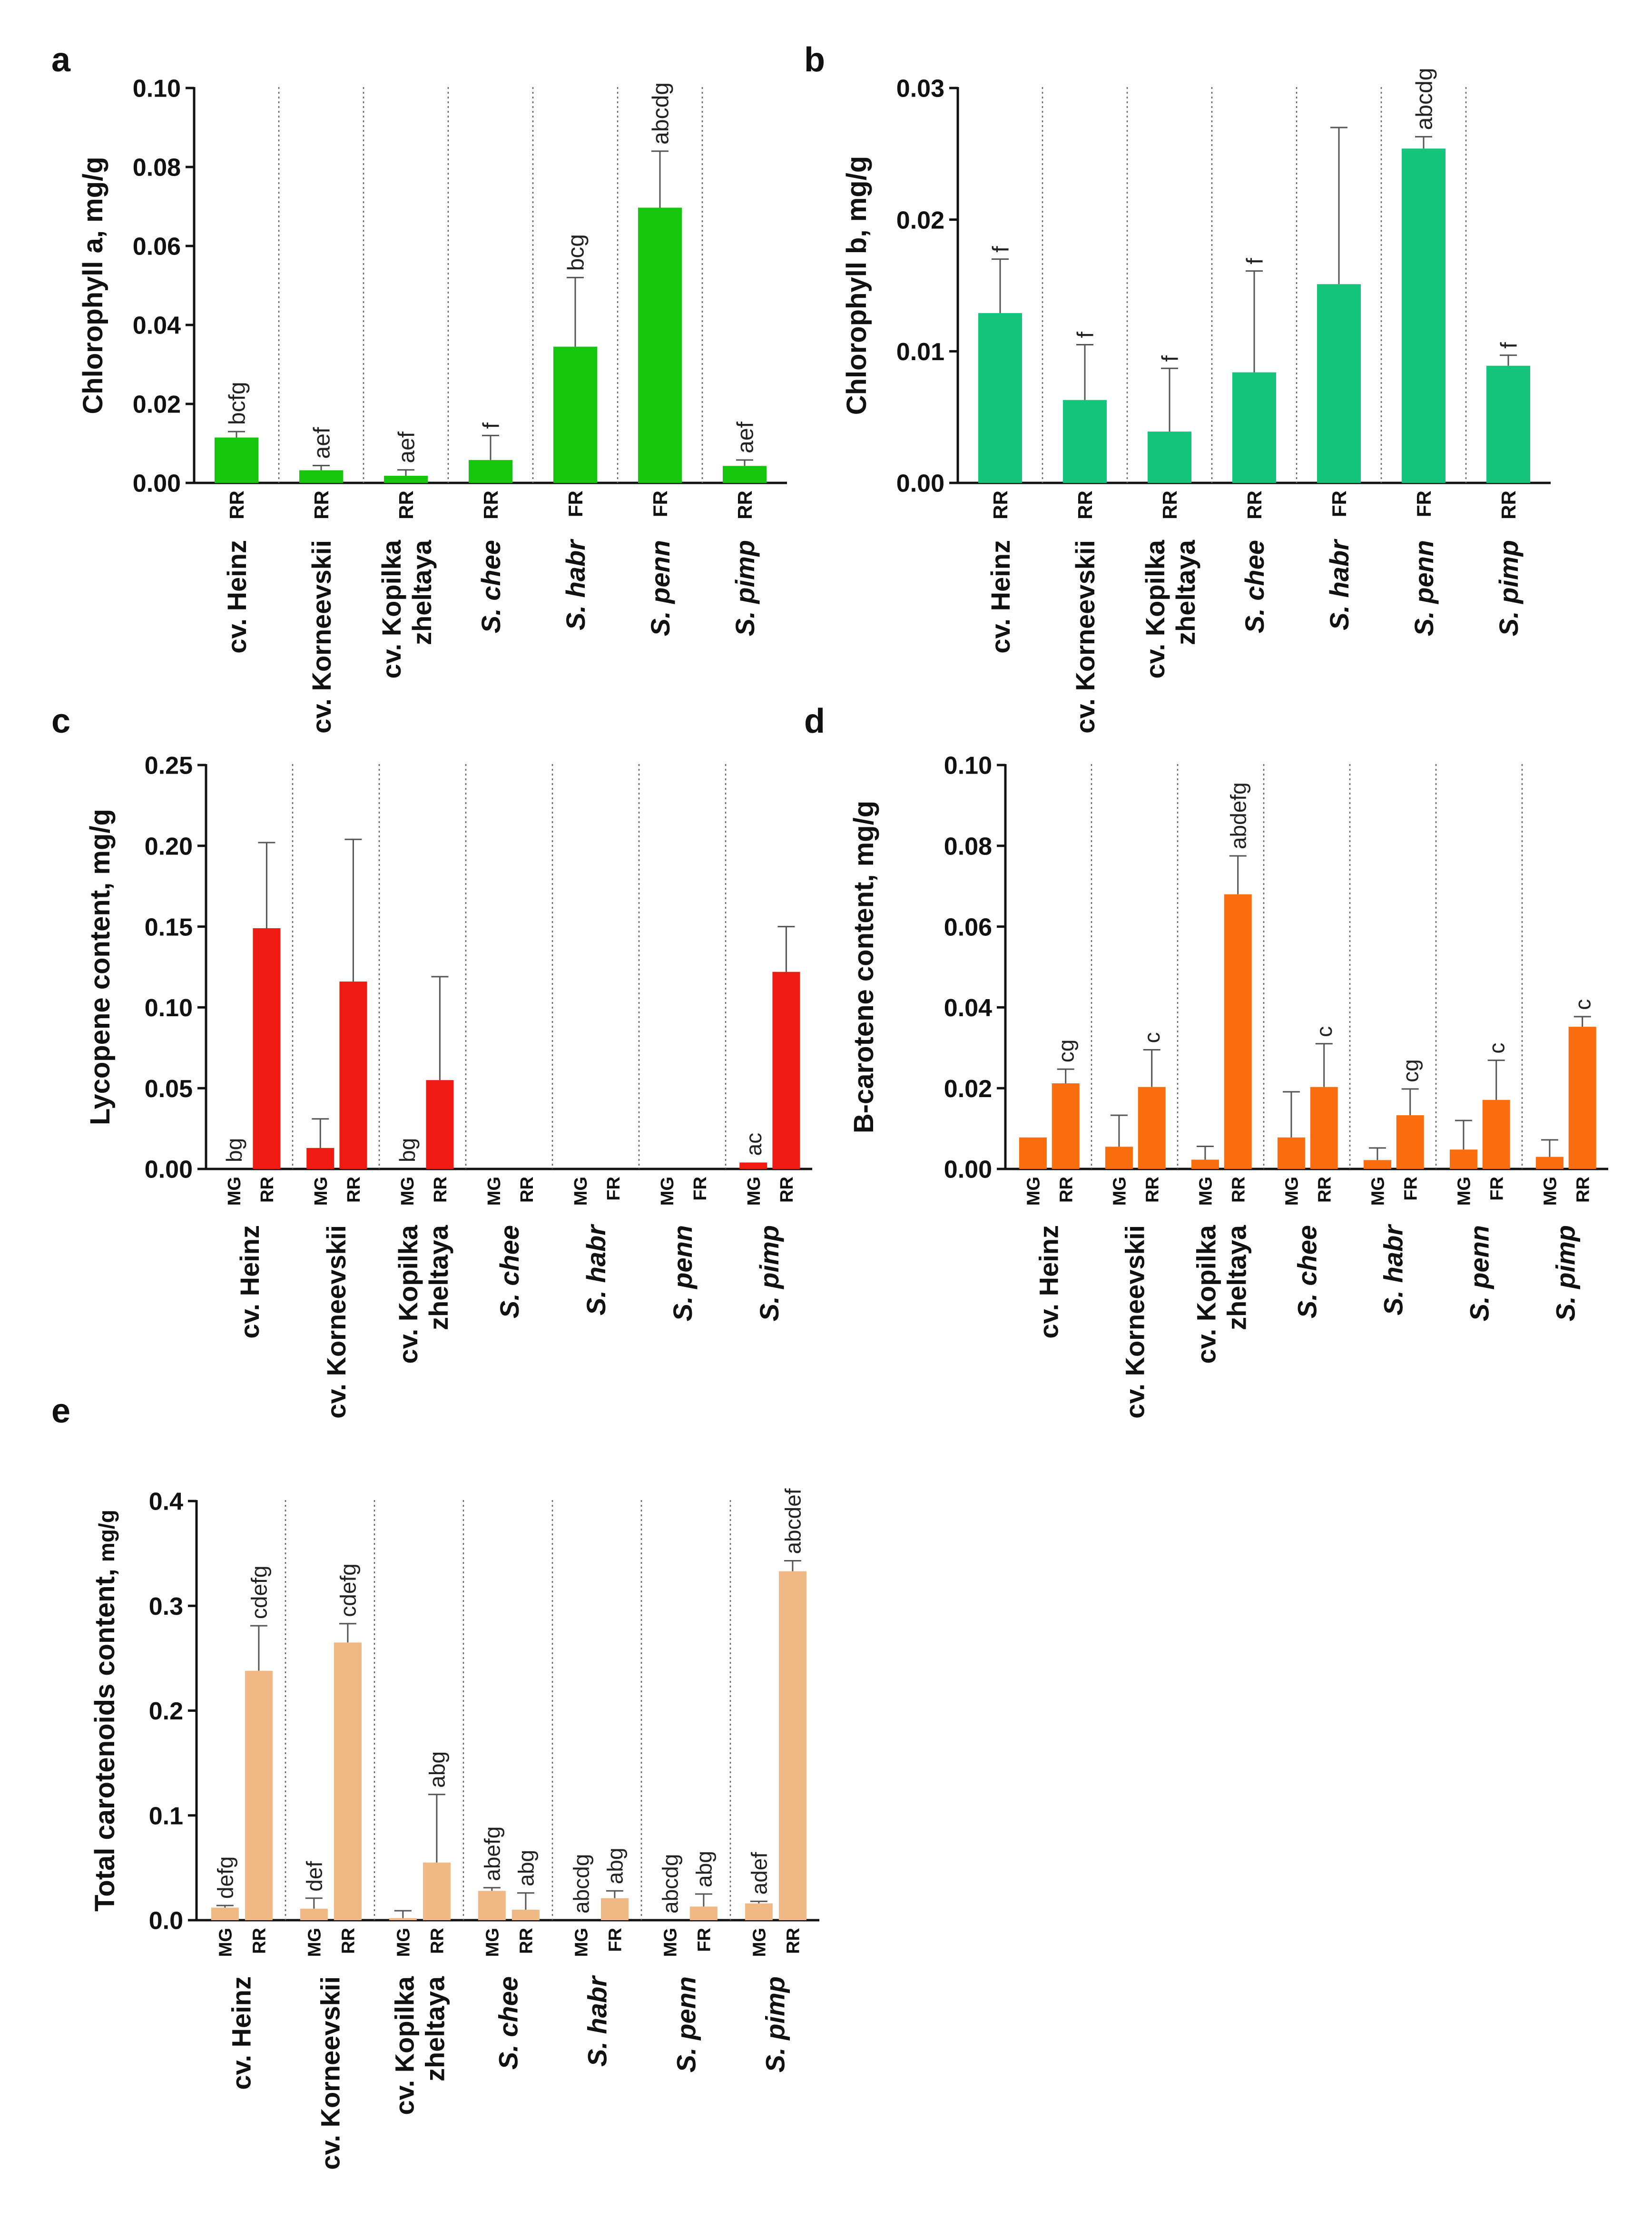 Image resolution: width=1652 pixels, height=2238 pixels. I want to click on significance-label: defg, so click(225, 1878).